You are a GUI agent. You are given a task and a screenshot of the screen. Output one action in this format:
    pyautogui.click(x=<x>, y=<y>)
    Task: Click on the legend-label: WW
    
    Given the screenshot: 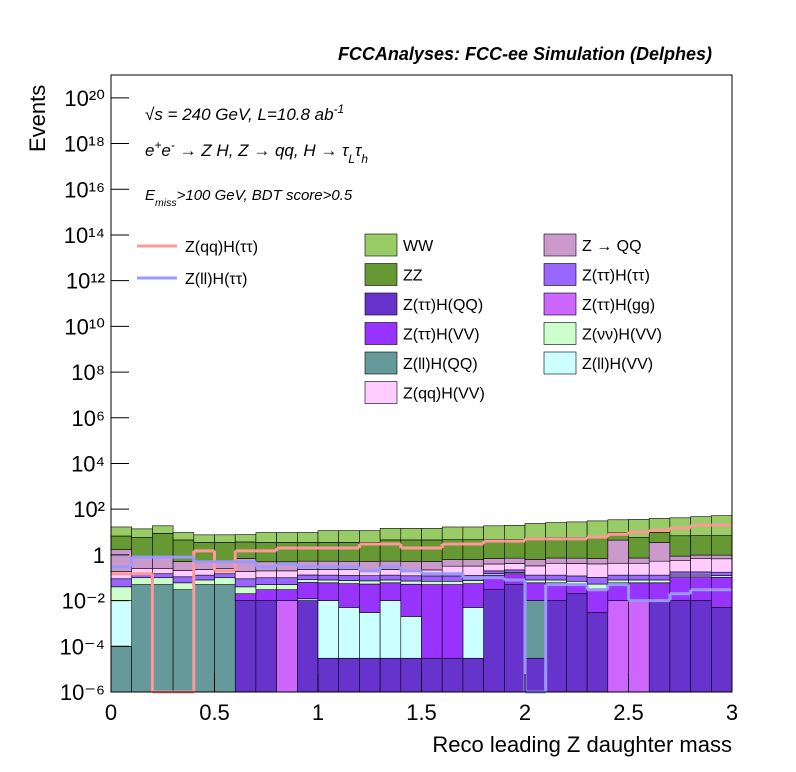 What is the action you would take?
    pyautogui.click(x=418, y=246)
    